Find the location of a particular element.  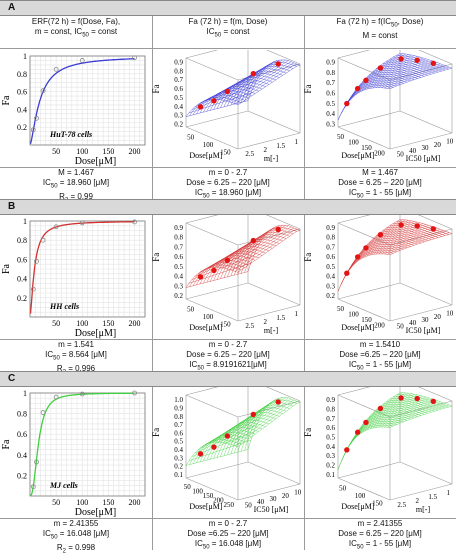

section-bar-b: B is located at coordinates (228, 207).